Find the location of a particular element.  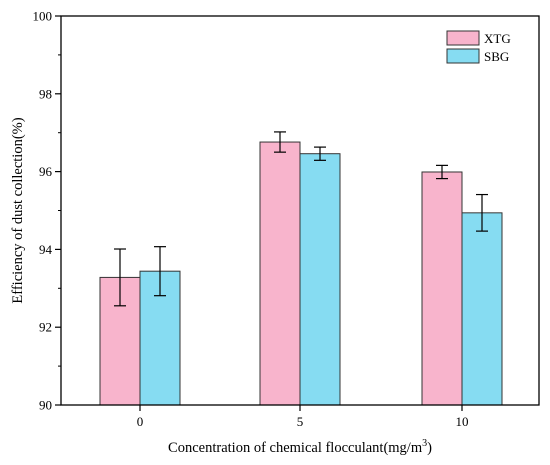

x-tick-label: 5 is located at coordinates (300, 421).